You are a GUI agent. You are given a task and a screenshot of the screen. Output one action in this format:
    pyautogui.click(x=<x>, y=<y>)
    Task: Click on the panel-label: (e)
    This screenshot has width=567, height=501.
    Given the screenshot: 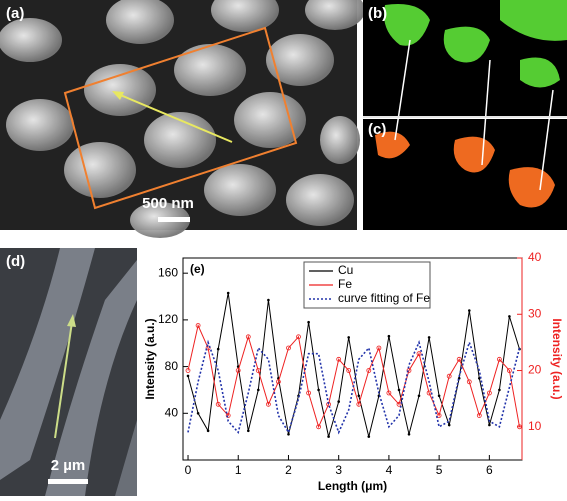 What is the action you would take?
    pyautogui.click(x=197, y=269)
    